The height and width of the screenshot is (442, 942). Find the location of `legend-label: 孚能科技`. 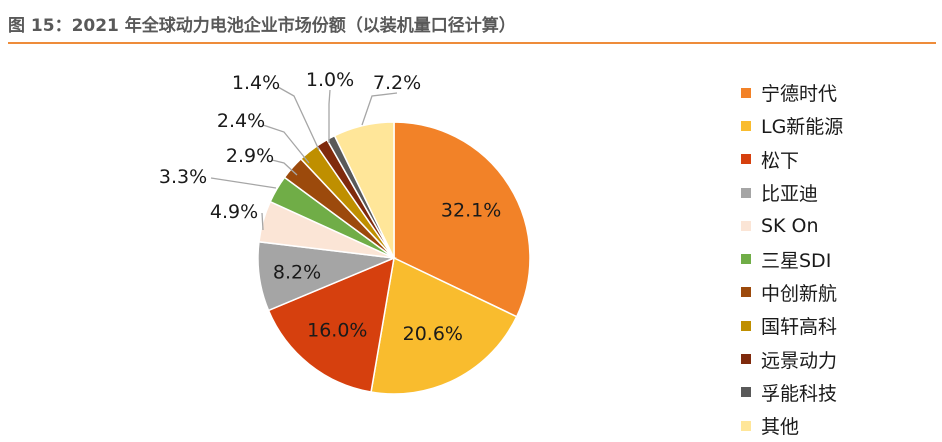

legend-label: 孚能科技 is located at coordinates (799, 393).